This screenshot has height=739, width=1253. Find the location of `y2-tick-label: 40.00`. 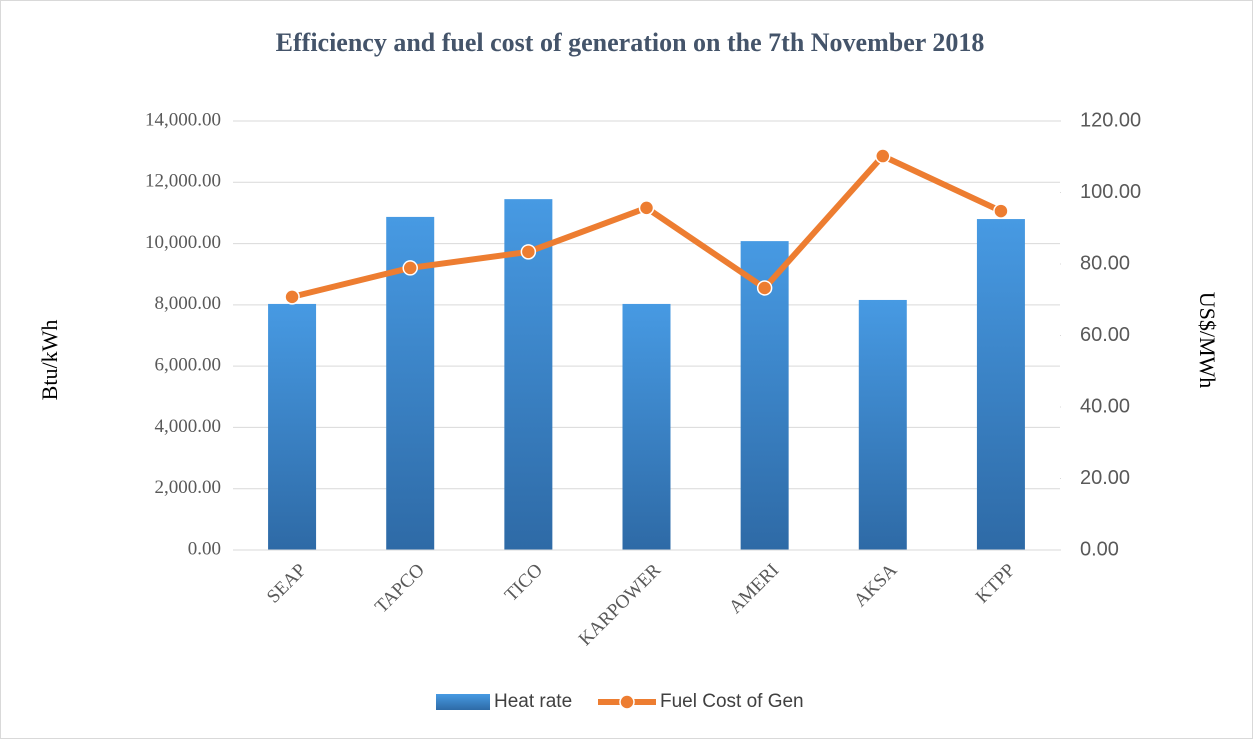

y2-tick-label: 40.00 is located at coordinates (1105, 406).